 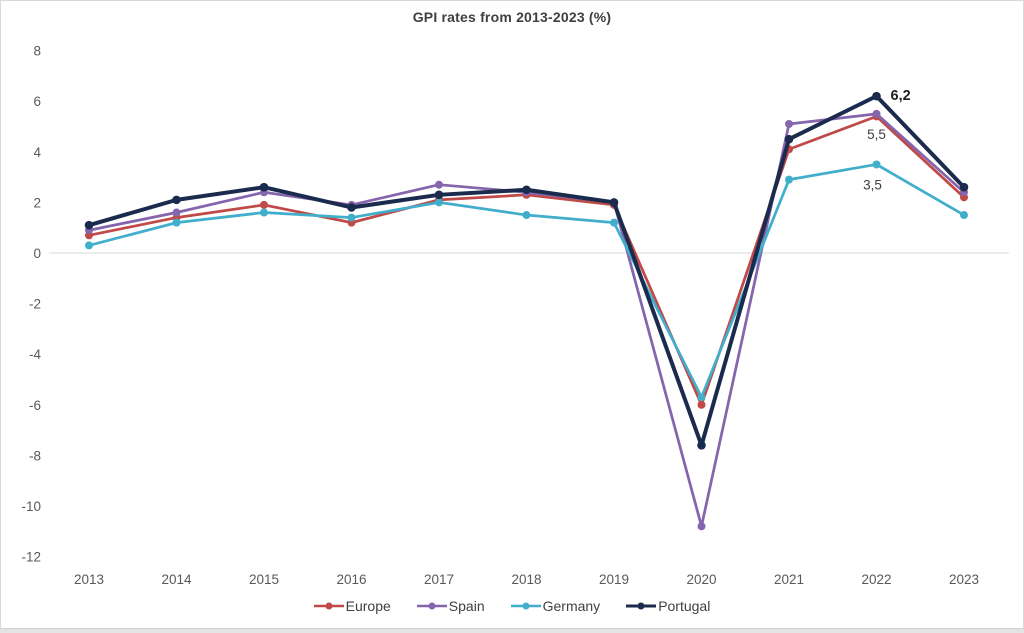 I want to click on data-point-portugal-2014, so click(x=176, y=200).